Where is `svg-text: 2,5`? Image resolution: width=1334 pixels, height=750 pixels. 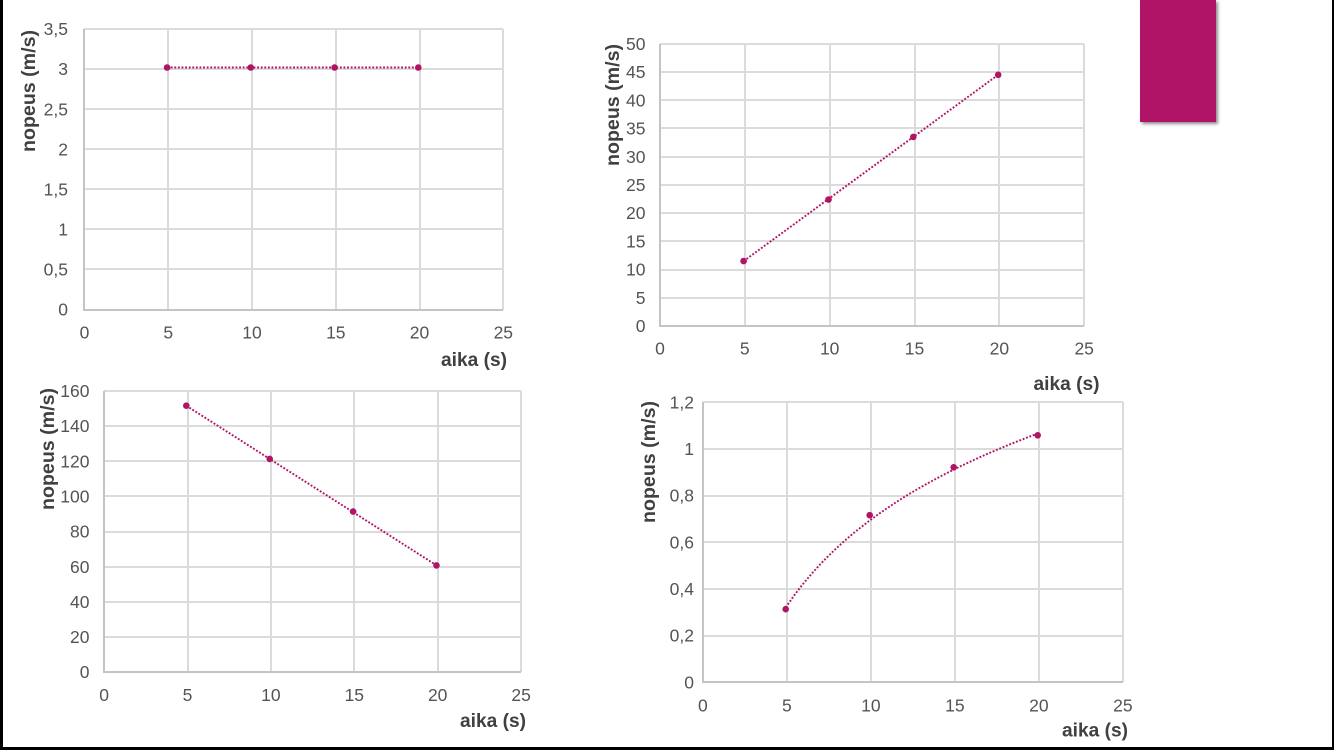 svg-text: 2,5 is located at coordinates (56, 109).